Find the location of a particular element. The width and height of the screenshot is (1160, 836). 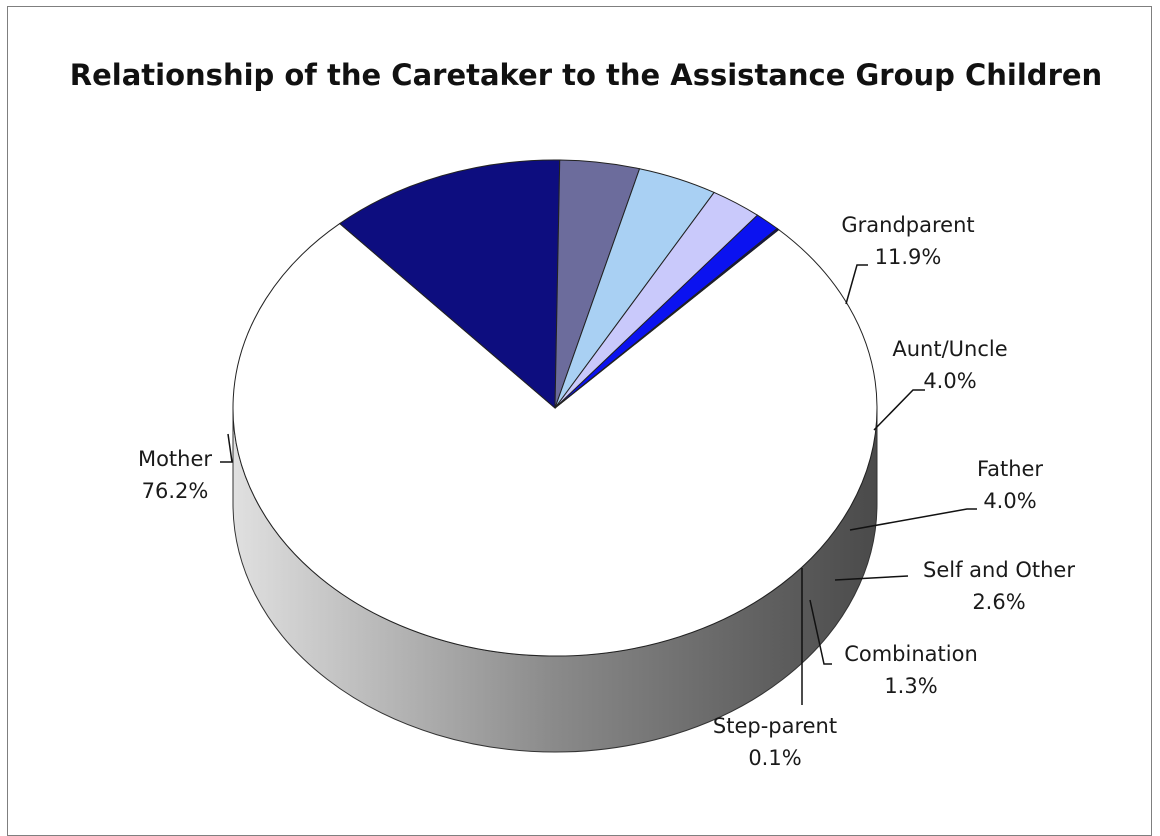

slice-value-step-parent: 0.1% is located at coordinates (774, 758).